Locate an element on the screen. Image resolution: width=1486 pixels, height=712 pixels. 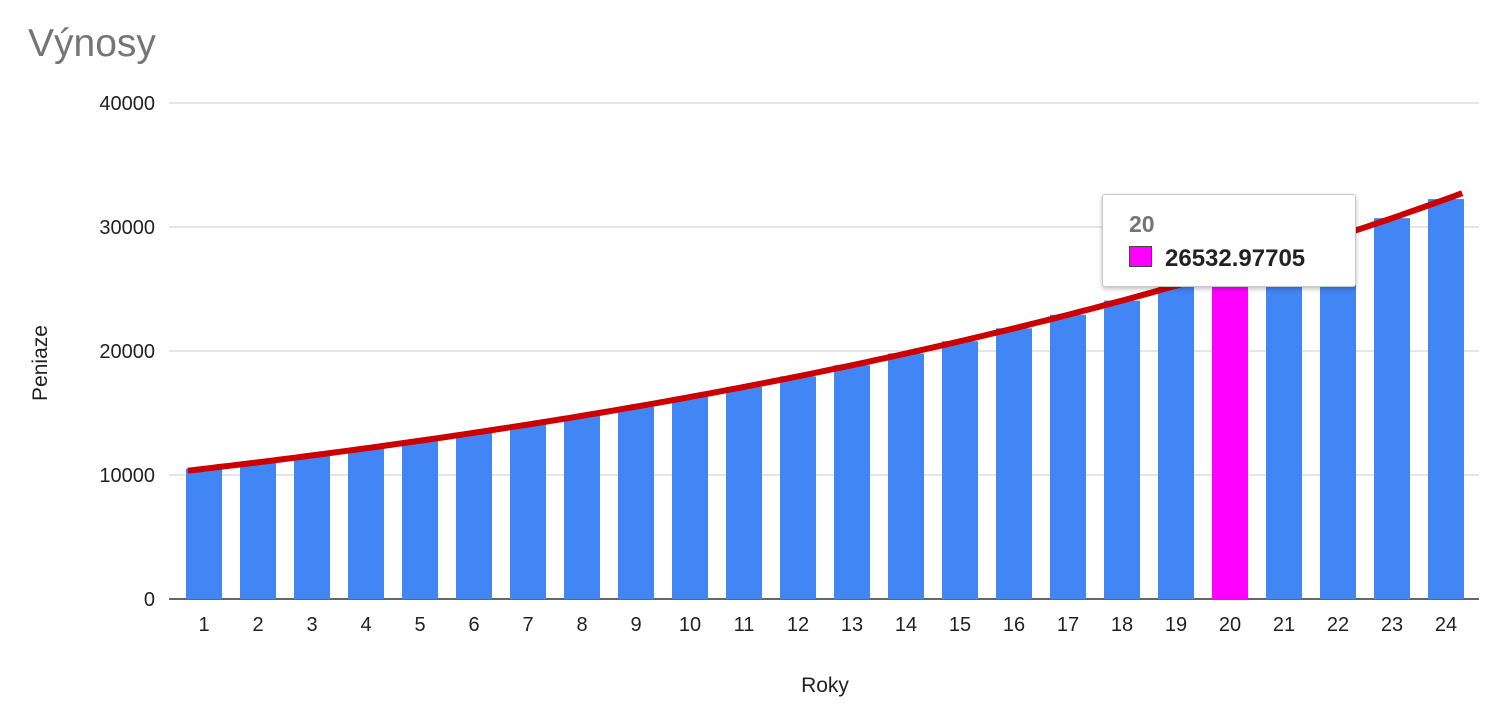
x-tick-label: 18 is located at coordinates (1122, 625).